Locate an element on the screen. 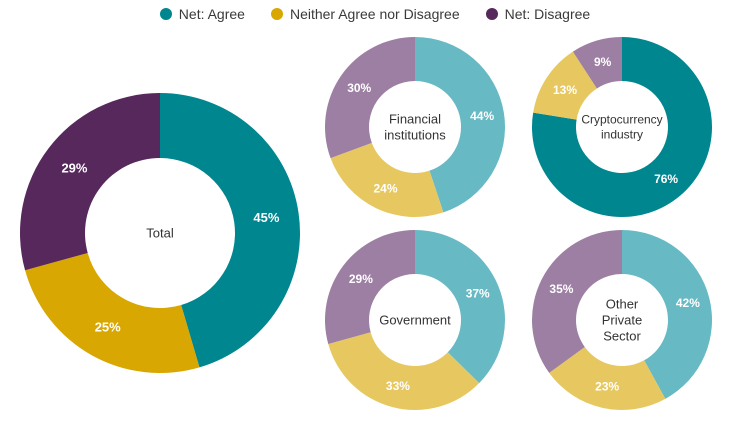 This screenshot has width=750, height=436. slice-government-disagree is located at coordinates (370, 287).